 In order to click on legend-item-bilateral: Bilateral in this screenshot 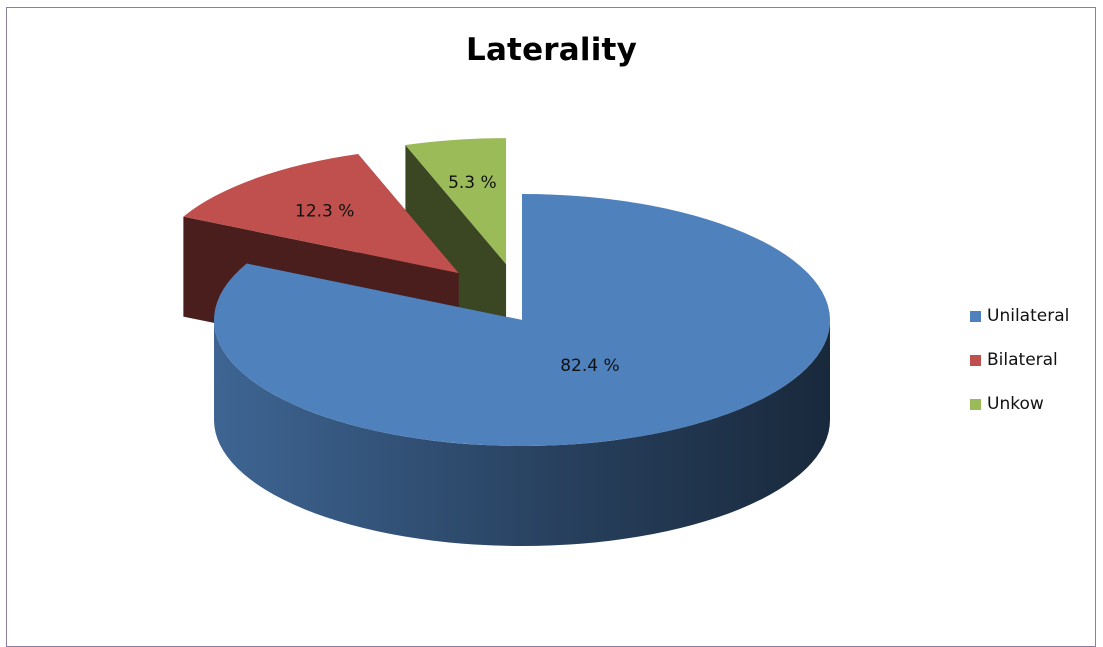, I will do `click(1019, 360)`.